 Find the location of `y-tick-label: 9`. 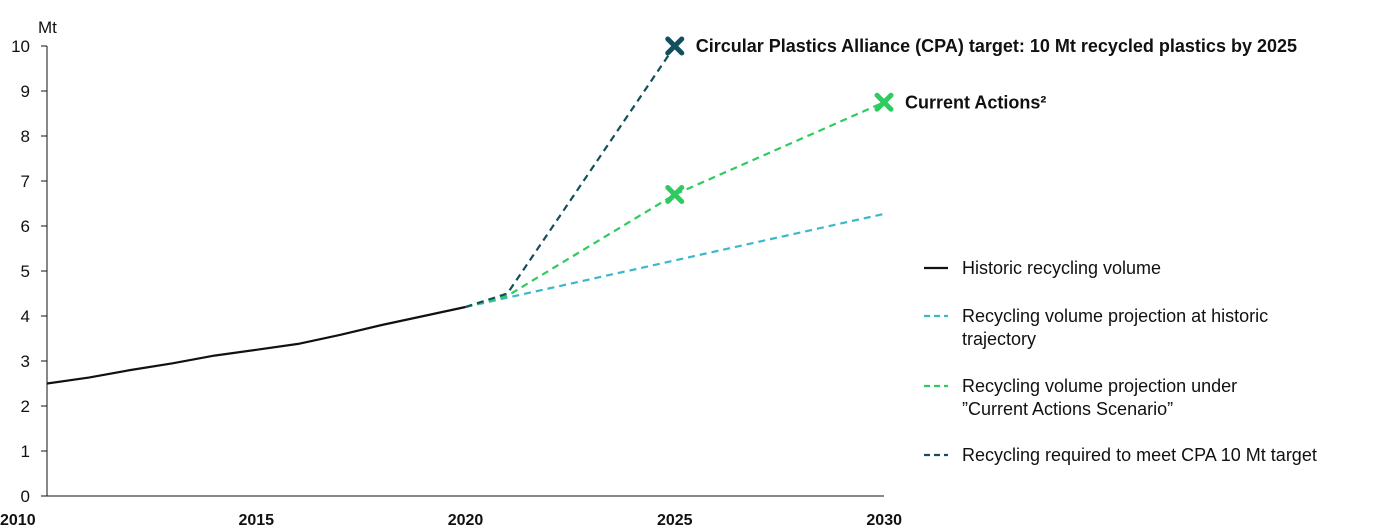

y-tick-label: 9 is located at coordinates (25, 91).